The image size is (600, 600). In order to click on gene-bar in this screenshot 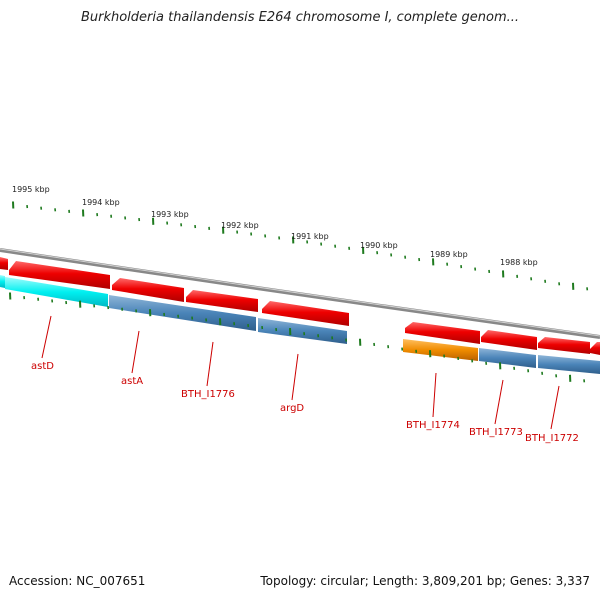, I will do `click(2, 281)`.